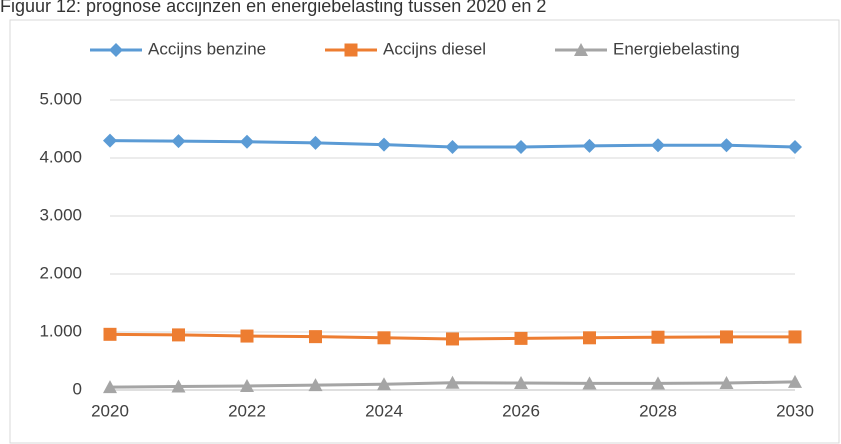 The image size is (841, 444). I want to click on x-tick-label: 2022, so click(247, 410).